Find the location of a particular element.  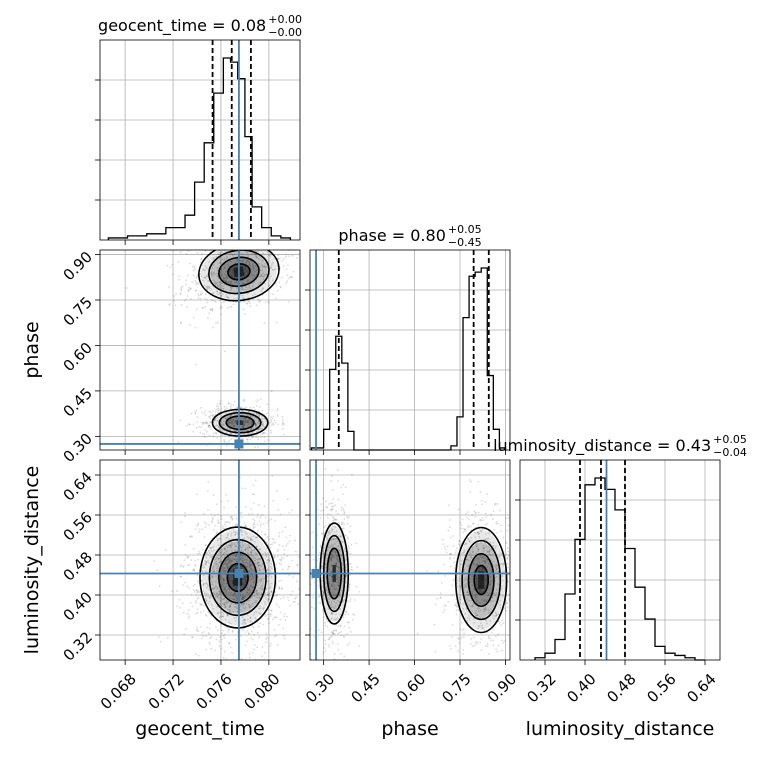

scatter-panel-geocent_time-luminosity_distance: 0.068 0.072 0.076 0.080 0.32 0.40 0.48 0.56 0.64 is located at coordinates (180, 586).